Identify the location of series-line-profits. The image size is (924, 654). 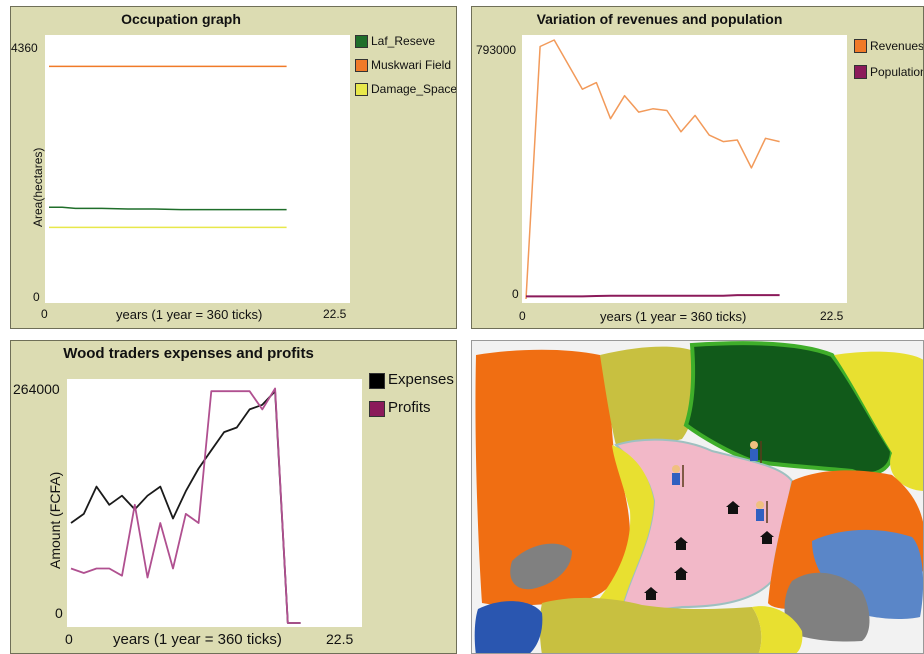
(185, 505).